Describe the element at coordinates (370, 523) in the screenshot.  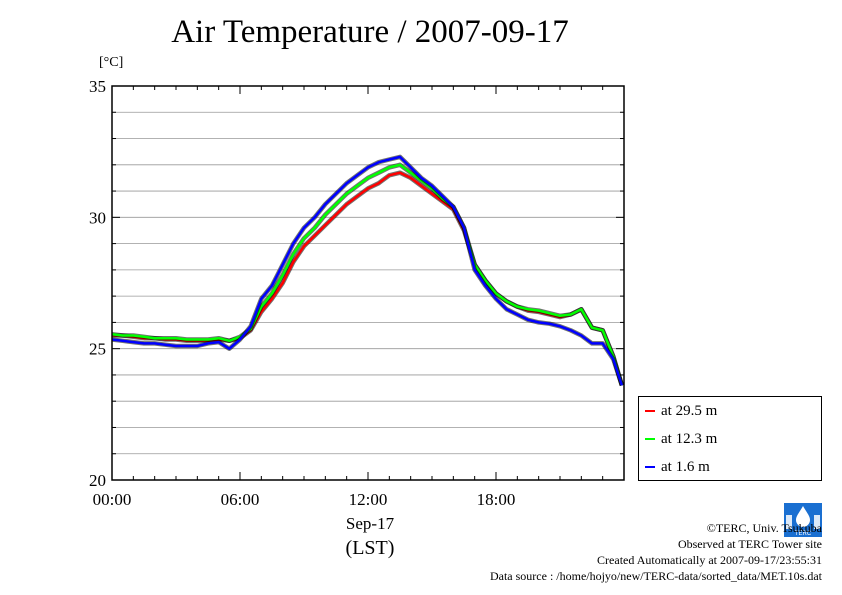
I see `x-axis-date-label: Sep-17` at that location.